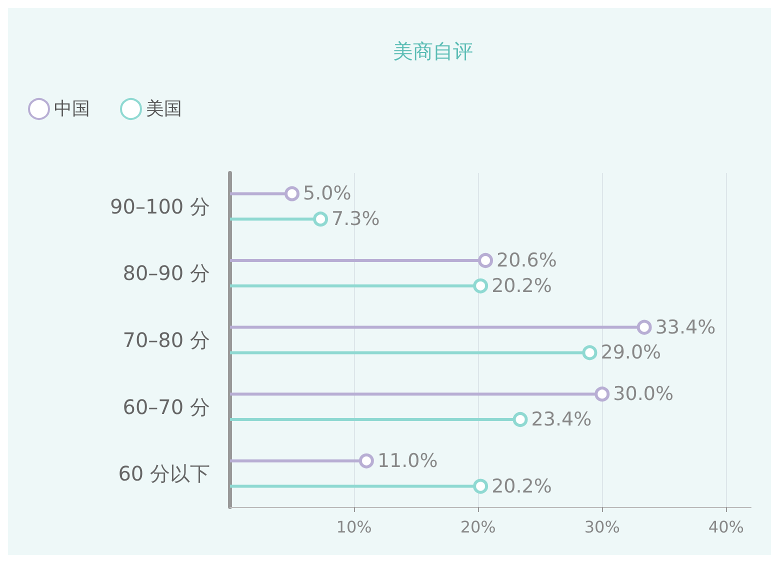  Describe the element at coordinates (160, 206) in the screenshot. I see `y-tick-label: 90–100 分` at that location.